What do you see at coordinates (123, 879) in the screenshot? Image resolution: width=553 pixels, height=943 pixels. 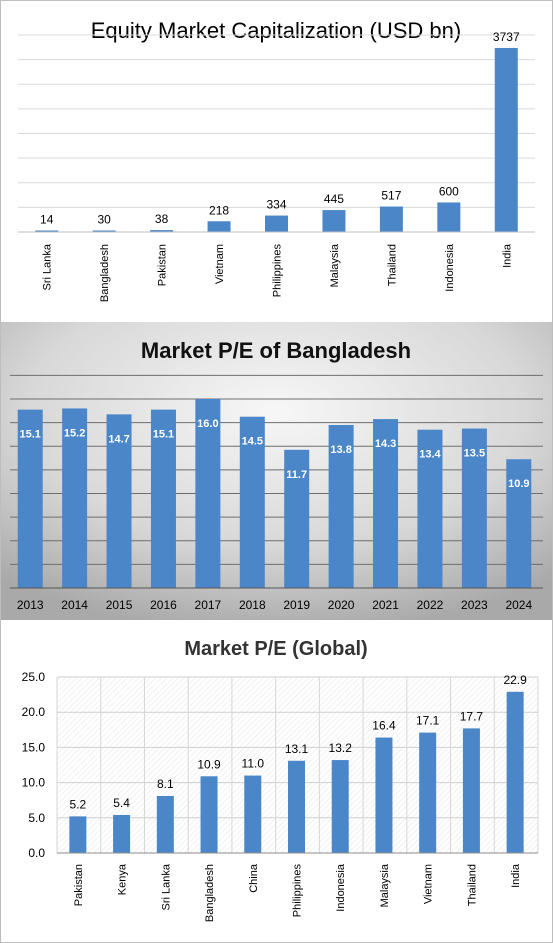 I see `category-label: Kenya` at bounding box center [123, 879].